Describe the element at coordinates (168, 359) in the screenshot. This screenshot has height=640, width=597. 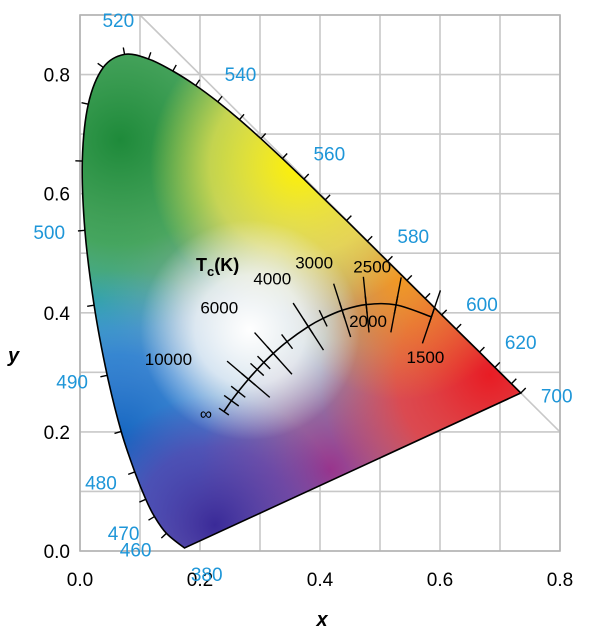
I see `temperature-label: 10000` at that location.